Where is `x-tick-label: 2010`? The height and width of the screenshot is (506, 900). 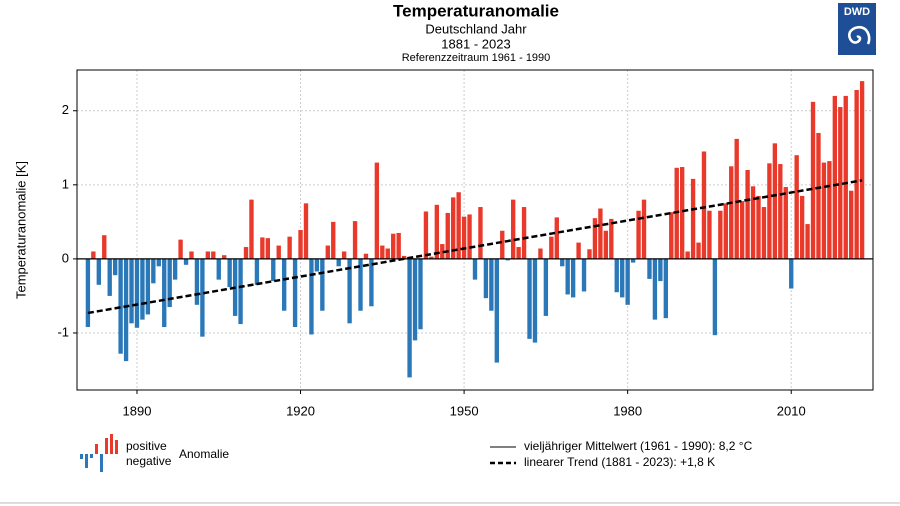
x-tick-label: 2010 is located at coordinates (791, 410).